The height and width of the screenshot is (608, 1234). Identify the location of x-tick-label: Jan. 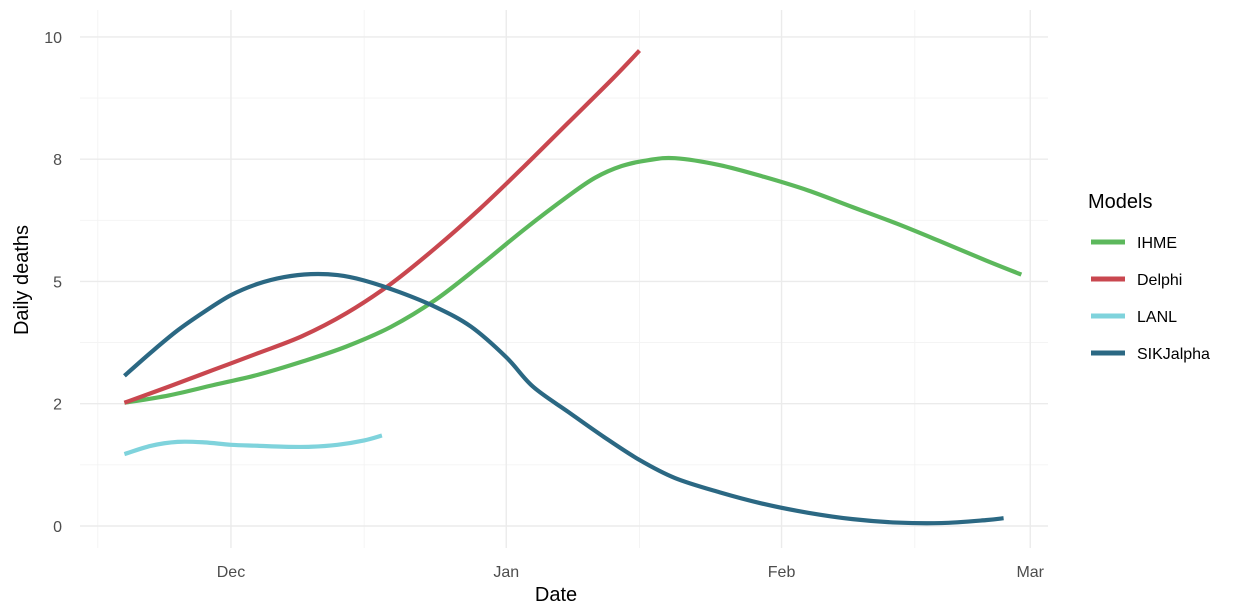
(506, 572).